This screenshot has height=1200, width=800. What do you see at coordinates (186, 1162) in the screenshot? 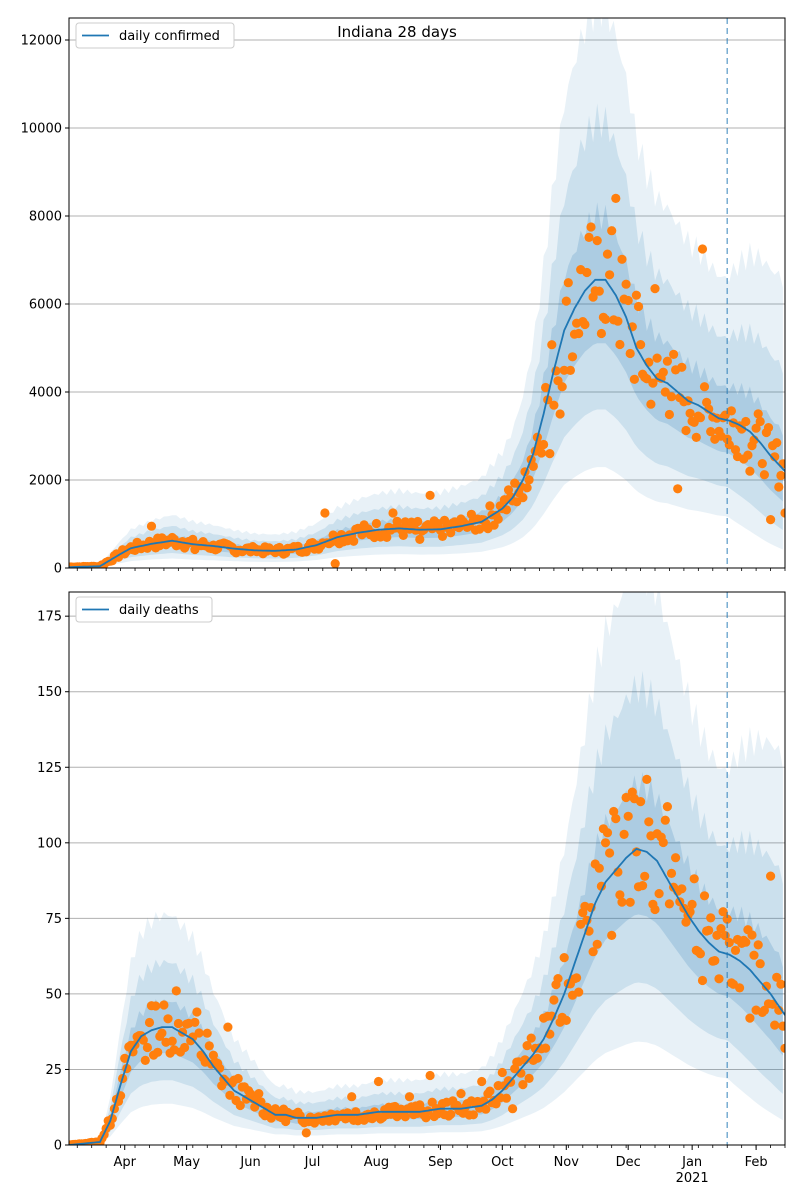
I see `x-tick-label: May` at bounding box center [186, 1162].